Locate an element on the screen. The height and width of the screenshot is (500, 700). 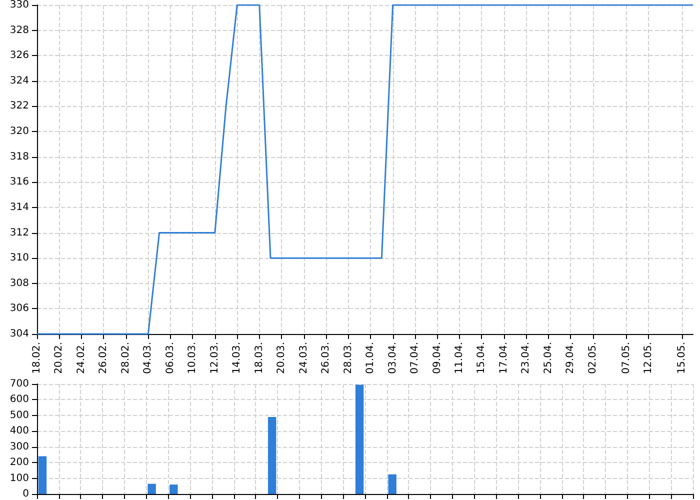
x-tick-label: 26.03. is located at coordinates (326, 358).